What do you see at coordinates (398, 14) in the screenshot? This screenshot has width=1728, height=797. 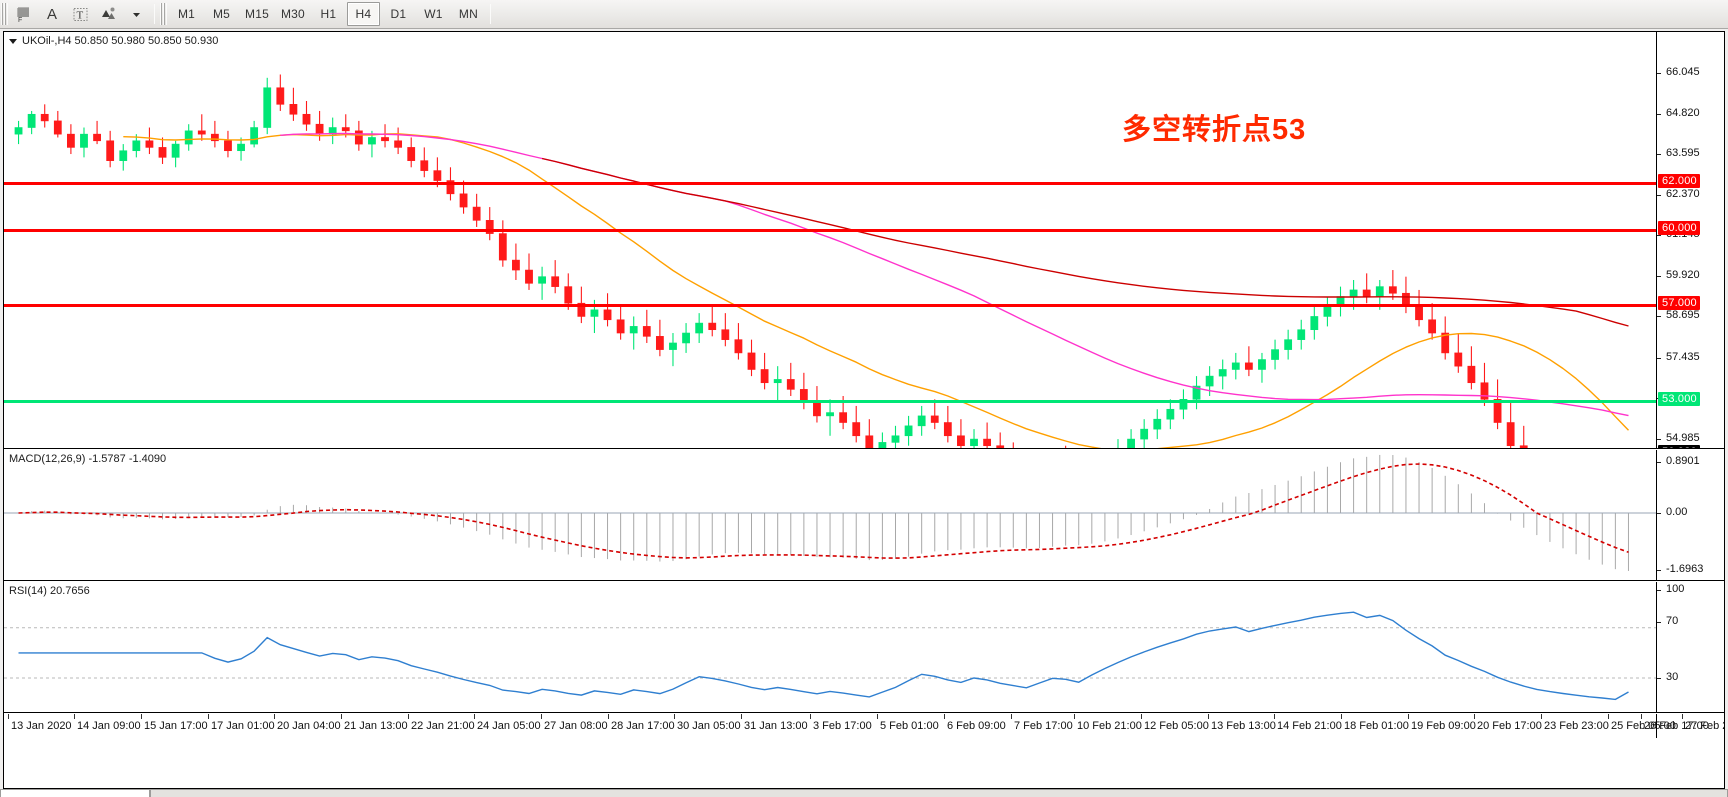 I see `timeframe-d1: D1` at bounding box center [398, 14].